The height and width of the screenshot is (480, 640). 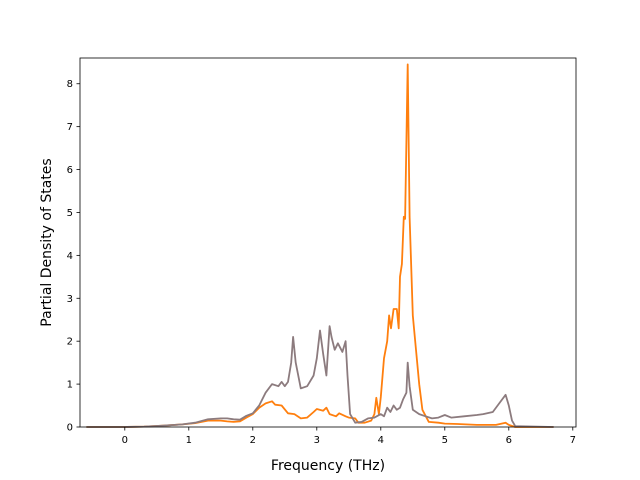 What do you see at coordinates (47, 242) in the screenshot?
I see `y-axis-label: Partial Density of States` at bounding box center [47, 242].